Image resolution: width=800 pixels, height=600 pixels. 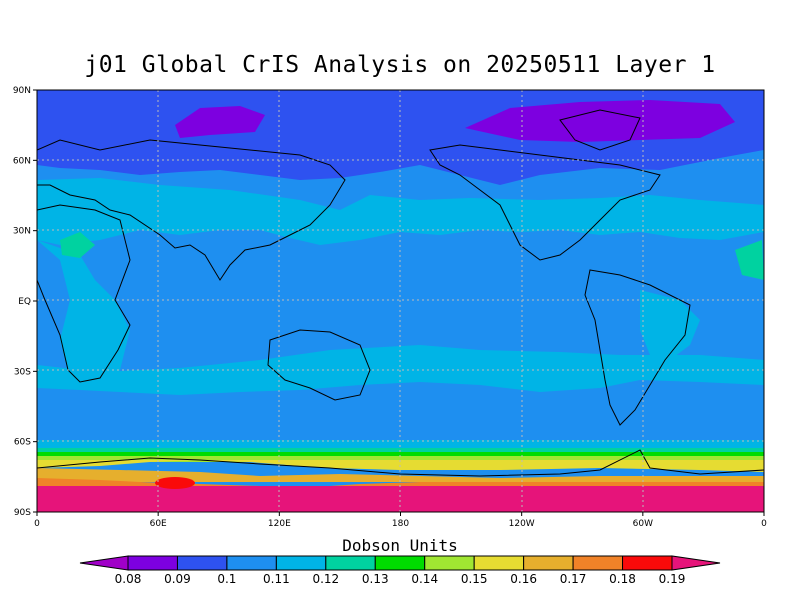 What do you see at coordinates (104, 563) in the screenshot?
I see `colorbar-low-arrow` at bounding box center [104, 563].